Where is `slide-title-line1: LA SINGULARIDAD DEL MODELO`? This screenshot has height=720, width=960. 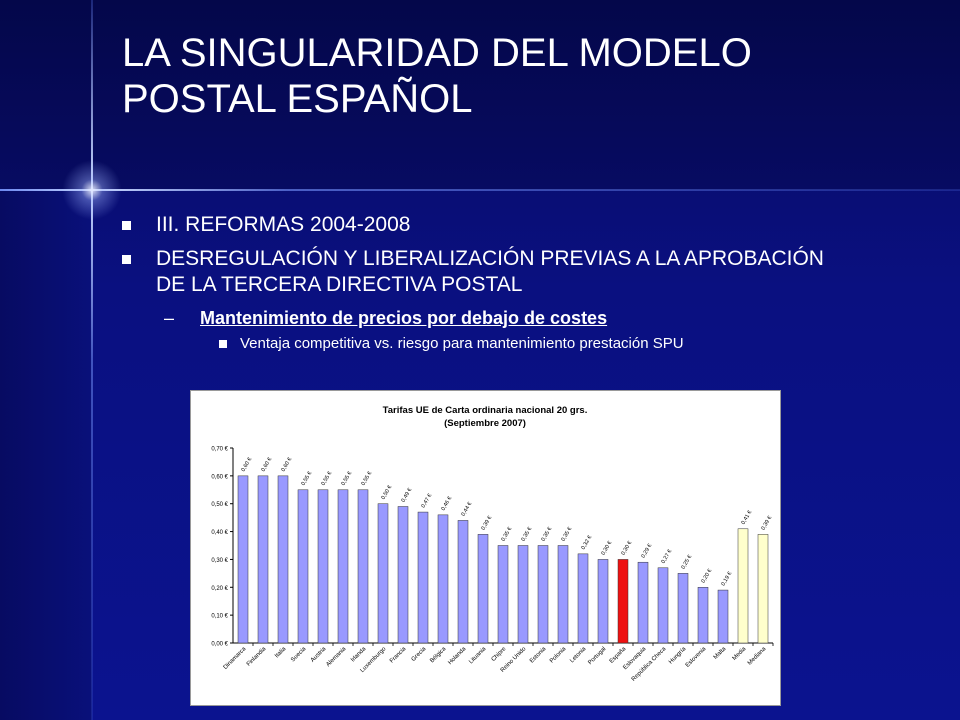 slide-title-line1: LA SINGULARIDAD DEL MODELO is located at coordinates (437, 53).